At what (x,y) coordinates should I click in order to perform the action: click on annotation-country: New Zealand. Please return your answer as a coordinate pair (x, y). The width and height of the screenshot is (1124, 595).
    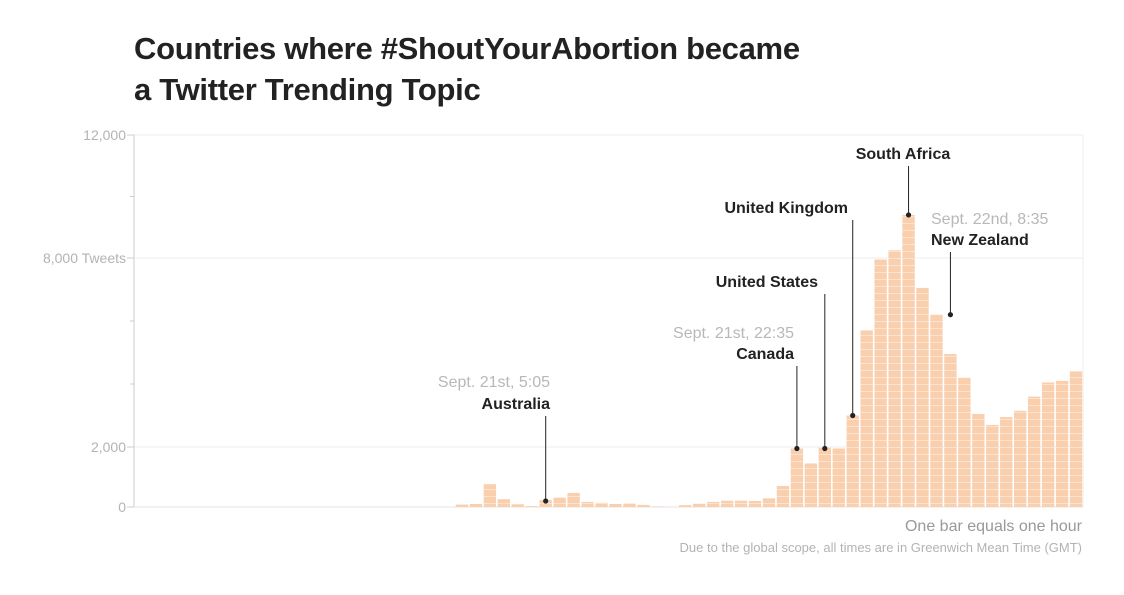
    Looking at the image, I should click on (980, 240).